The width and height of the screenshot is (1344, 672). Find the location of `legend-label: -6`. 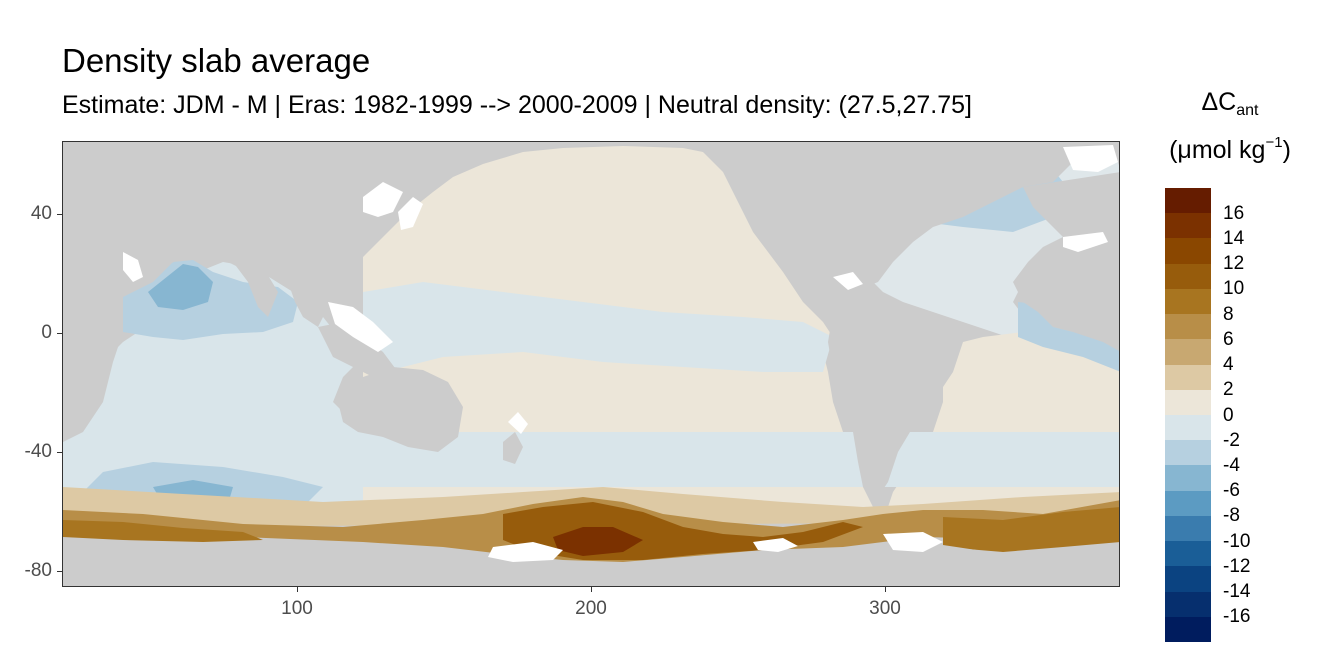

legend-label: -6 is located at coordinates (1231, 491).